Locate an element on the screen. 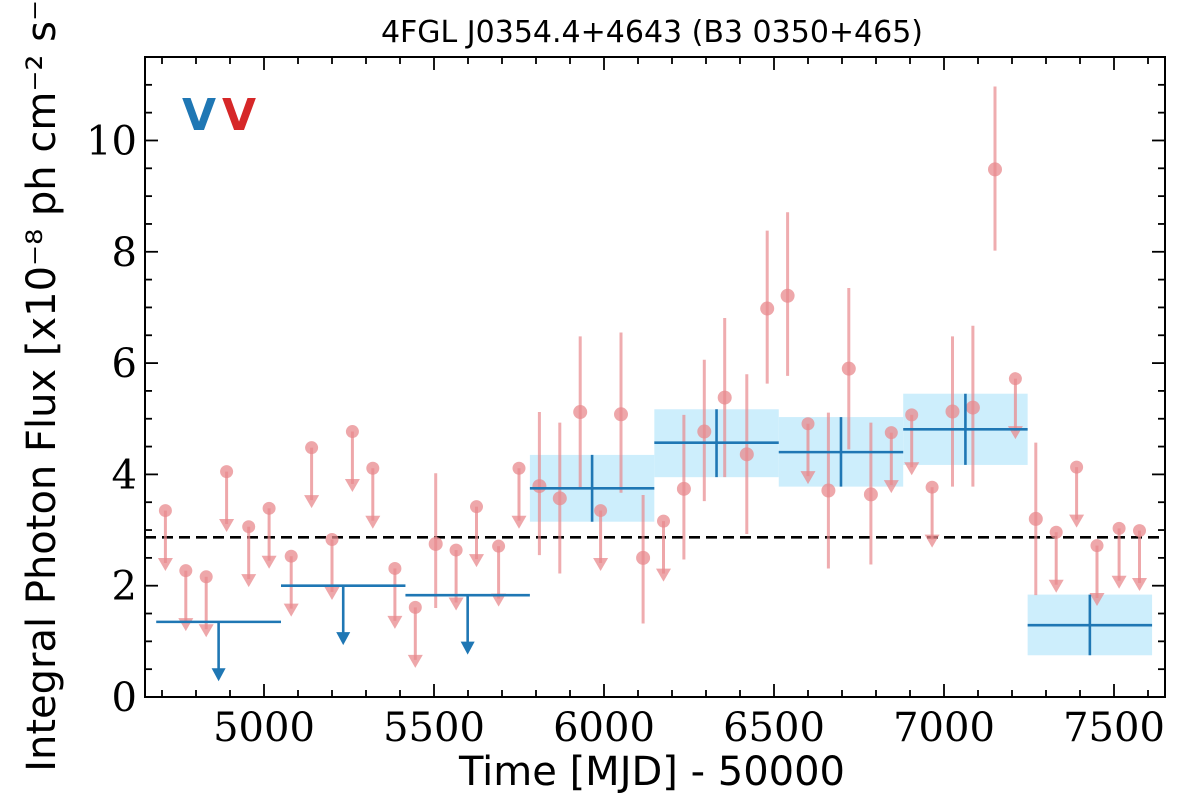 The width and height of the screenshot is (1200, 800). chart-title: 4FGL J0354.4+4643 (B3 0350+465) is located at coordinates (652, 32).